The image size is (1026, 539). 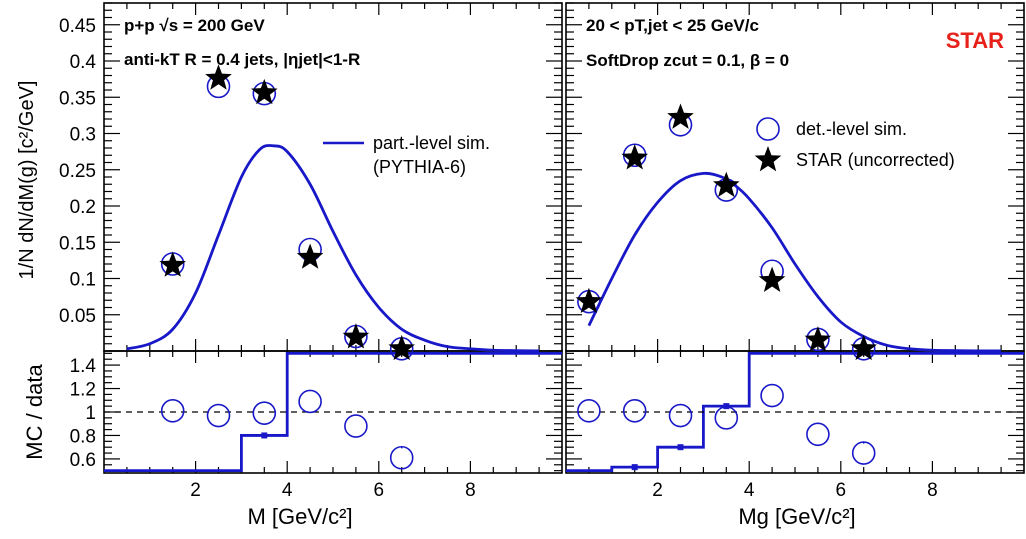 I want to click on y-tick-label: 0.2, so click(x=83, y=207).